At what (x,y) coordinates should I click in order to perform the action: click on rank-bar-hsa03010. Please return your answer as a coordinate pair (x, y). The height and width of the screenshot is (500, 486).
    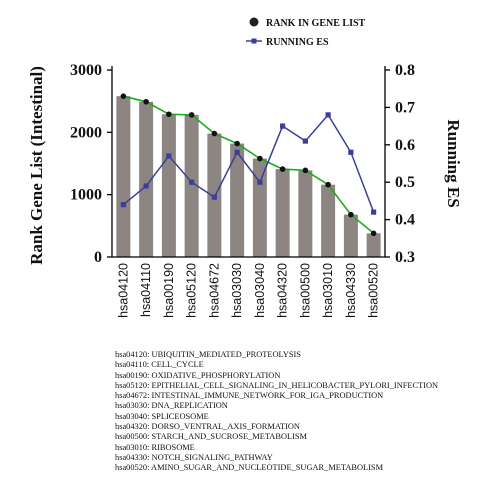
    Looking at the image, I should click on (328, 220).